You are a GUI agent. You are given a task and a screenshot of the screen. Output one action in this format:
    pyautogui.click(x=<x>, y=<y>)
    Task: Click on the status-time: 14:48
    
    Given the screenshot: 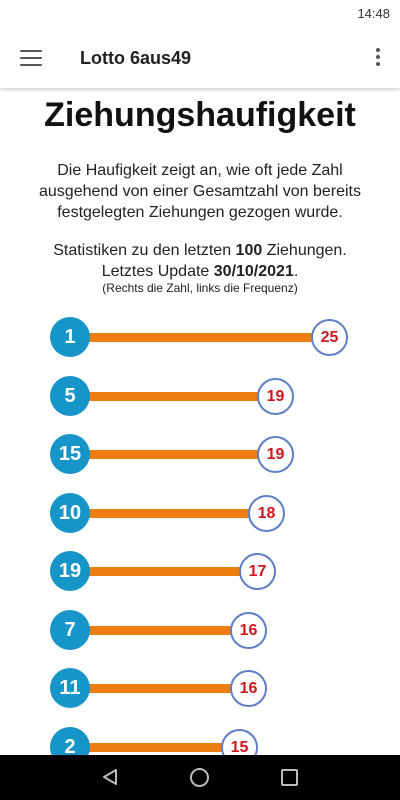 What is the action you would take?
    pyautogui.click(x=373, y=13)
    